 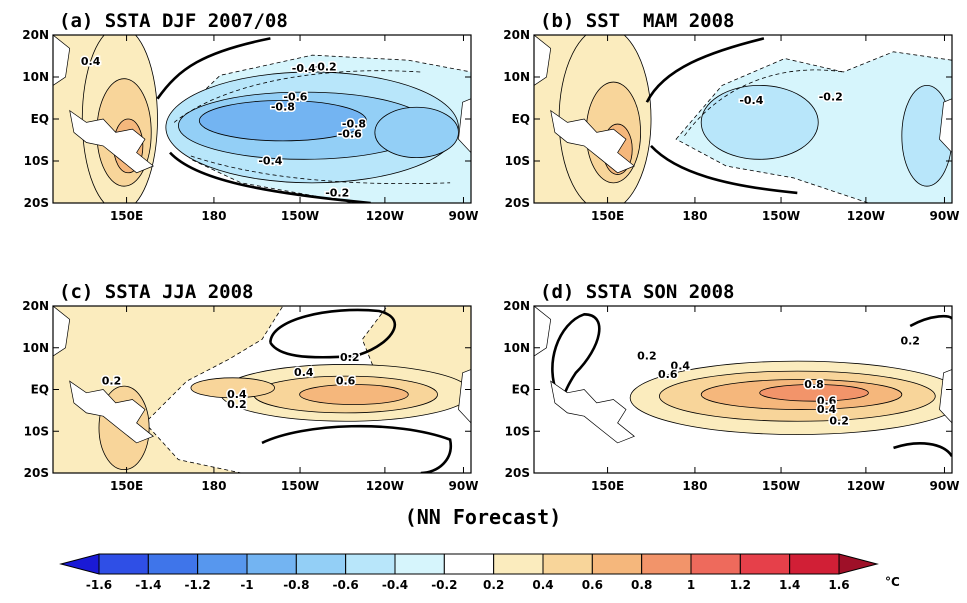 What do you see at coordinates (637, 21) in the screenshot?
I see `panel-title: (b) SST MAM 2008` at bounding box center [637, 21].